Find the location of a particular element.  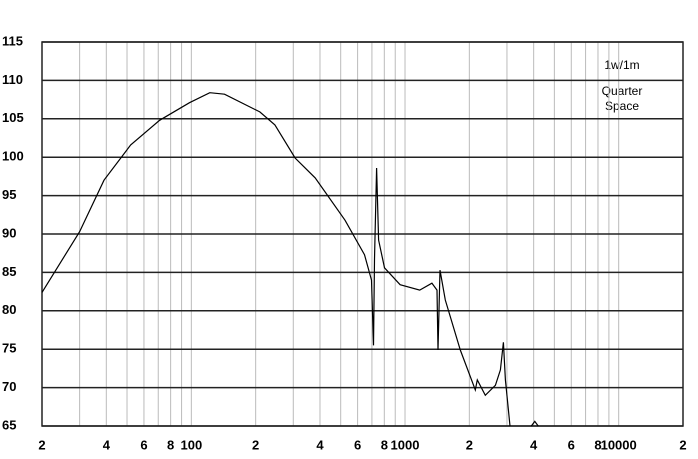

x-tick-label: 10000 is located at coordinates (619, 444).